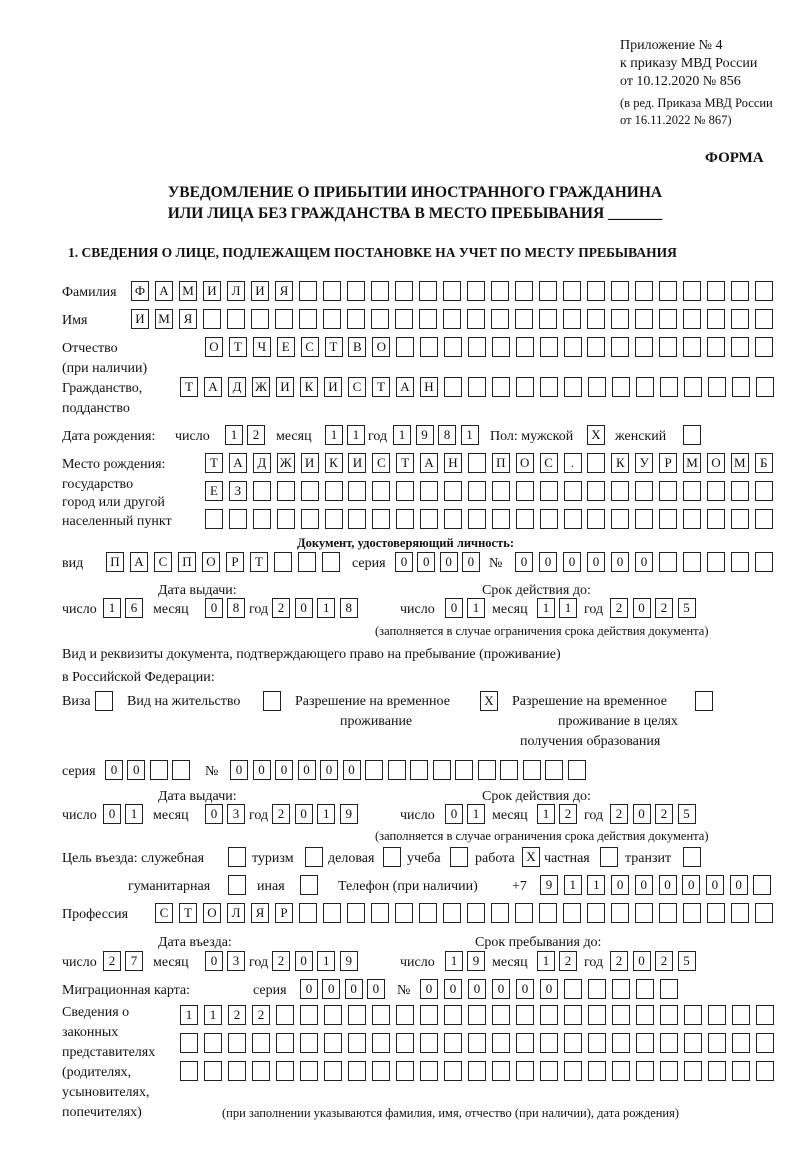 Image resolution: width=800 pixels, height=1163 pixels. What do you see at coordinates (213, 387) in the screenshot?
I see `char-cell: А` at bounding box center [213, 387].